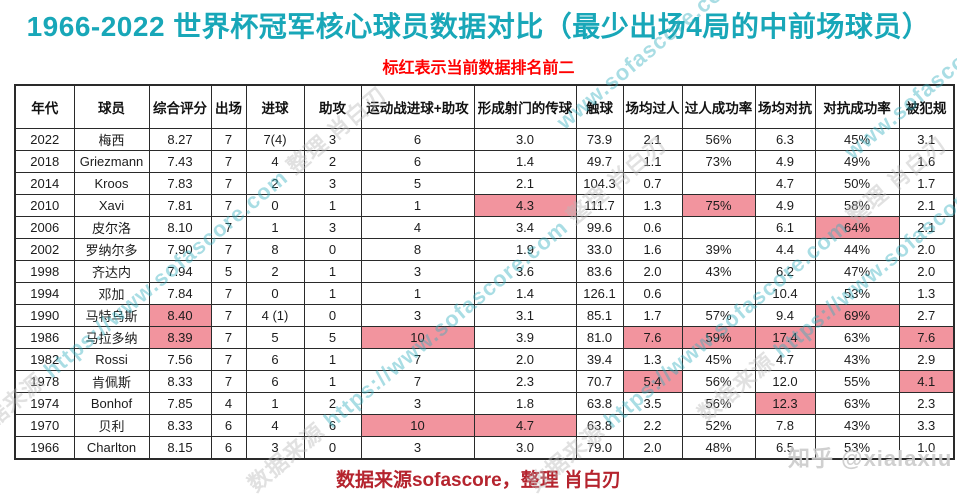 The height and width of the screenshot is (500, 957). Describe the element at coordinates (417, 106) in the screenshot. I see `column-header-6: 运动战进球+助攻` at that location.